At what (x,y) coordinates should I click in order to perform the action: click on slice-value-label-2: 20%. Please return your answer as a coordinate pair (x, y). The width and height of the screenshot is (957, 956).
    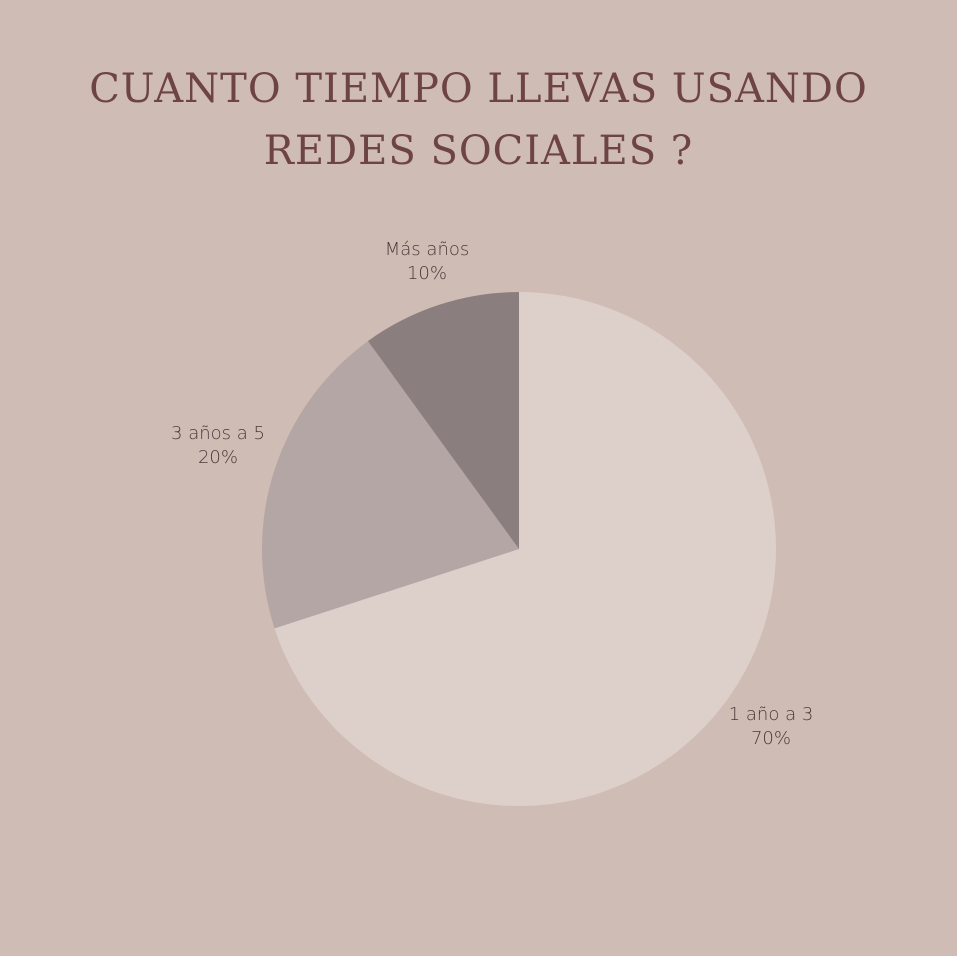
    Looking at the image, I should click on (218, 457).